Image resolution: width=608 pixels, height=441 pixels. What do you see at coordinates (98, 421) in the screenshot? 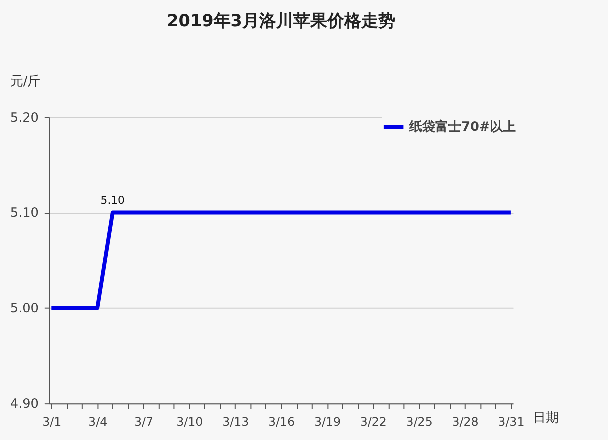
I see `x-tick-label: 3/4` at bounding box center [98, 421].